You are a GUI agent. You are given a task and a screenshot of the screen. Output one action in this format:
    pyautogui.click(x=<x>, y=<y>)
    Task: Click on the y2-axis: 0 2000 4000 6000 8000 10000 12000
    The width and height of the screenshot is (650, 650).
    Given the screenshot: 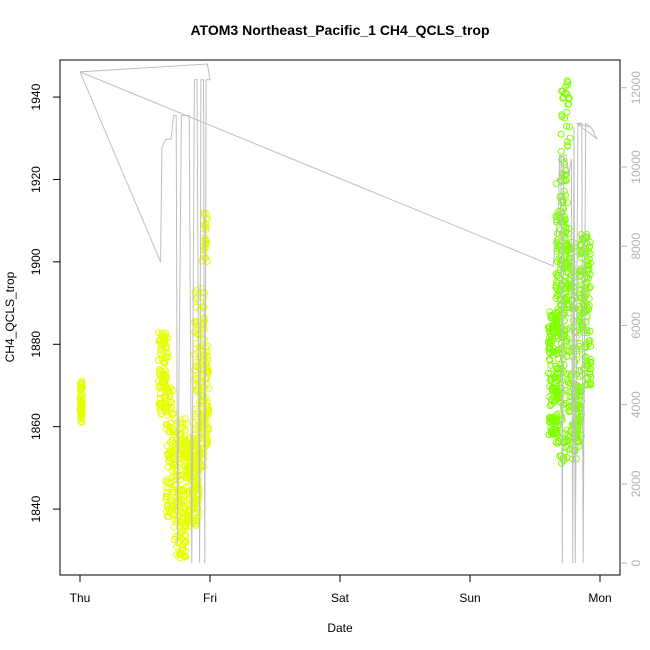 What is the action you would take?
    pyautogui.click(x=631, y=318)
    